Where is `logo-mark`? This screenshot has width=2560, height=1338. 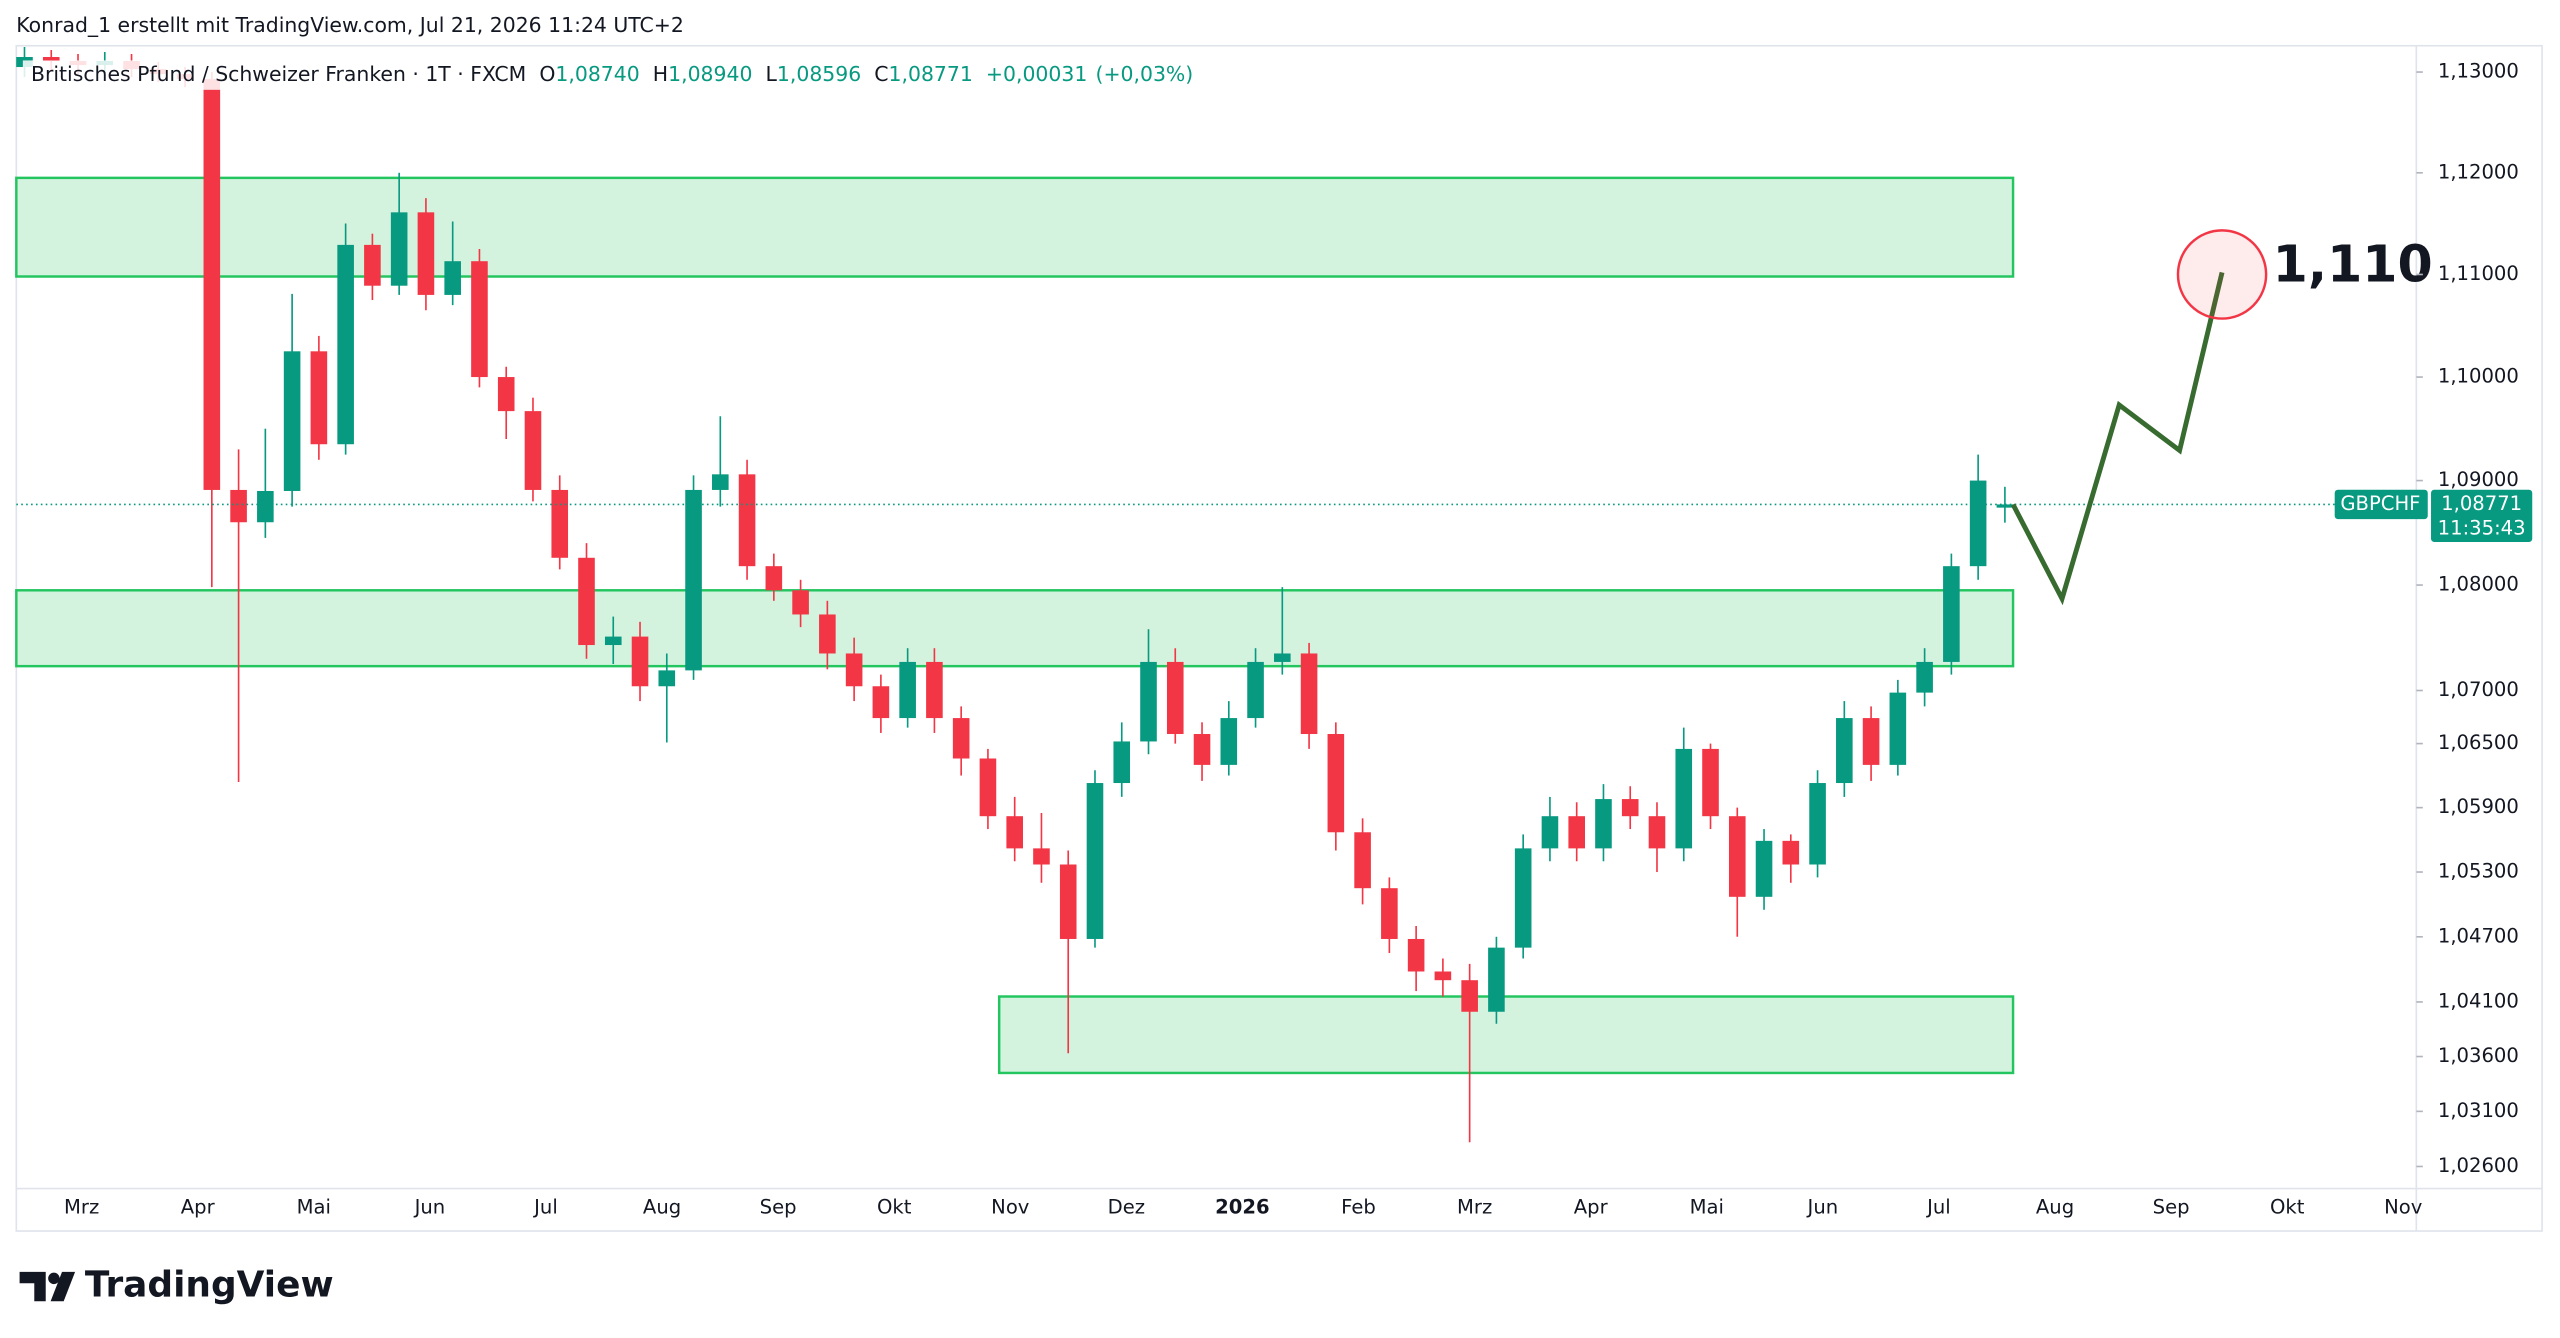 logo-mark is located at coordinates (32, 1286).